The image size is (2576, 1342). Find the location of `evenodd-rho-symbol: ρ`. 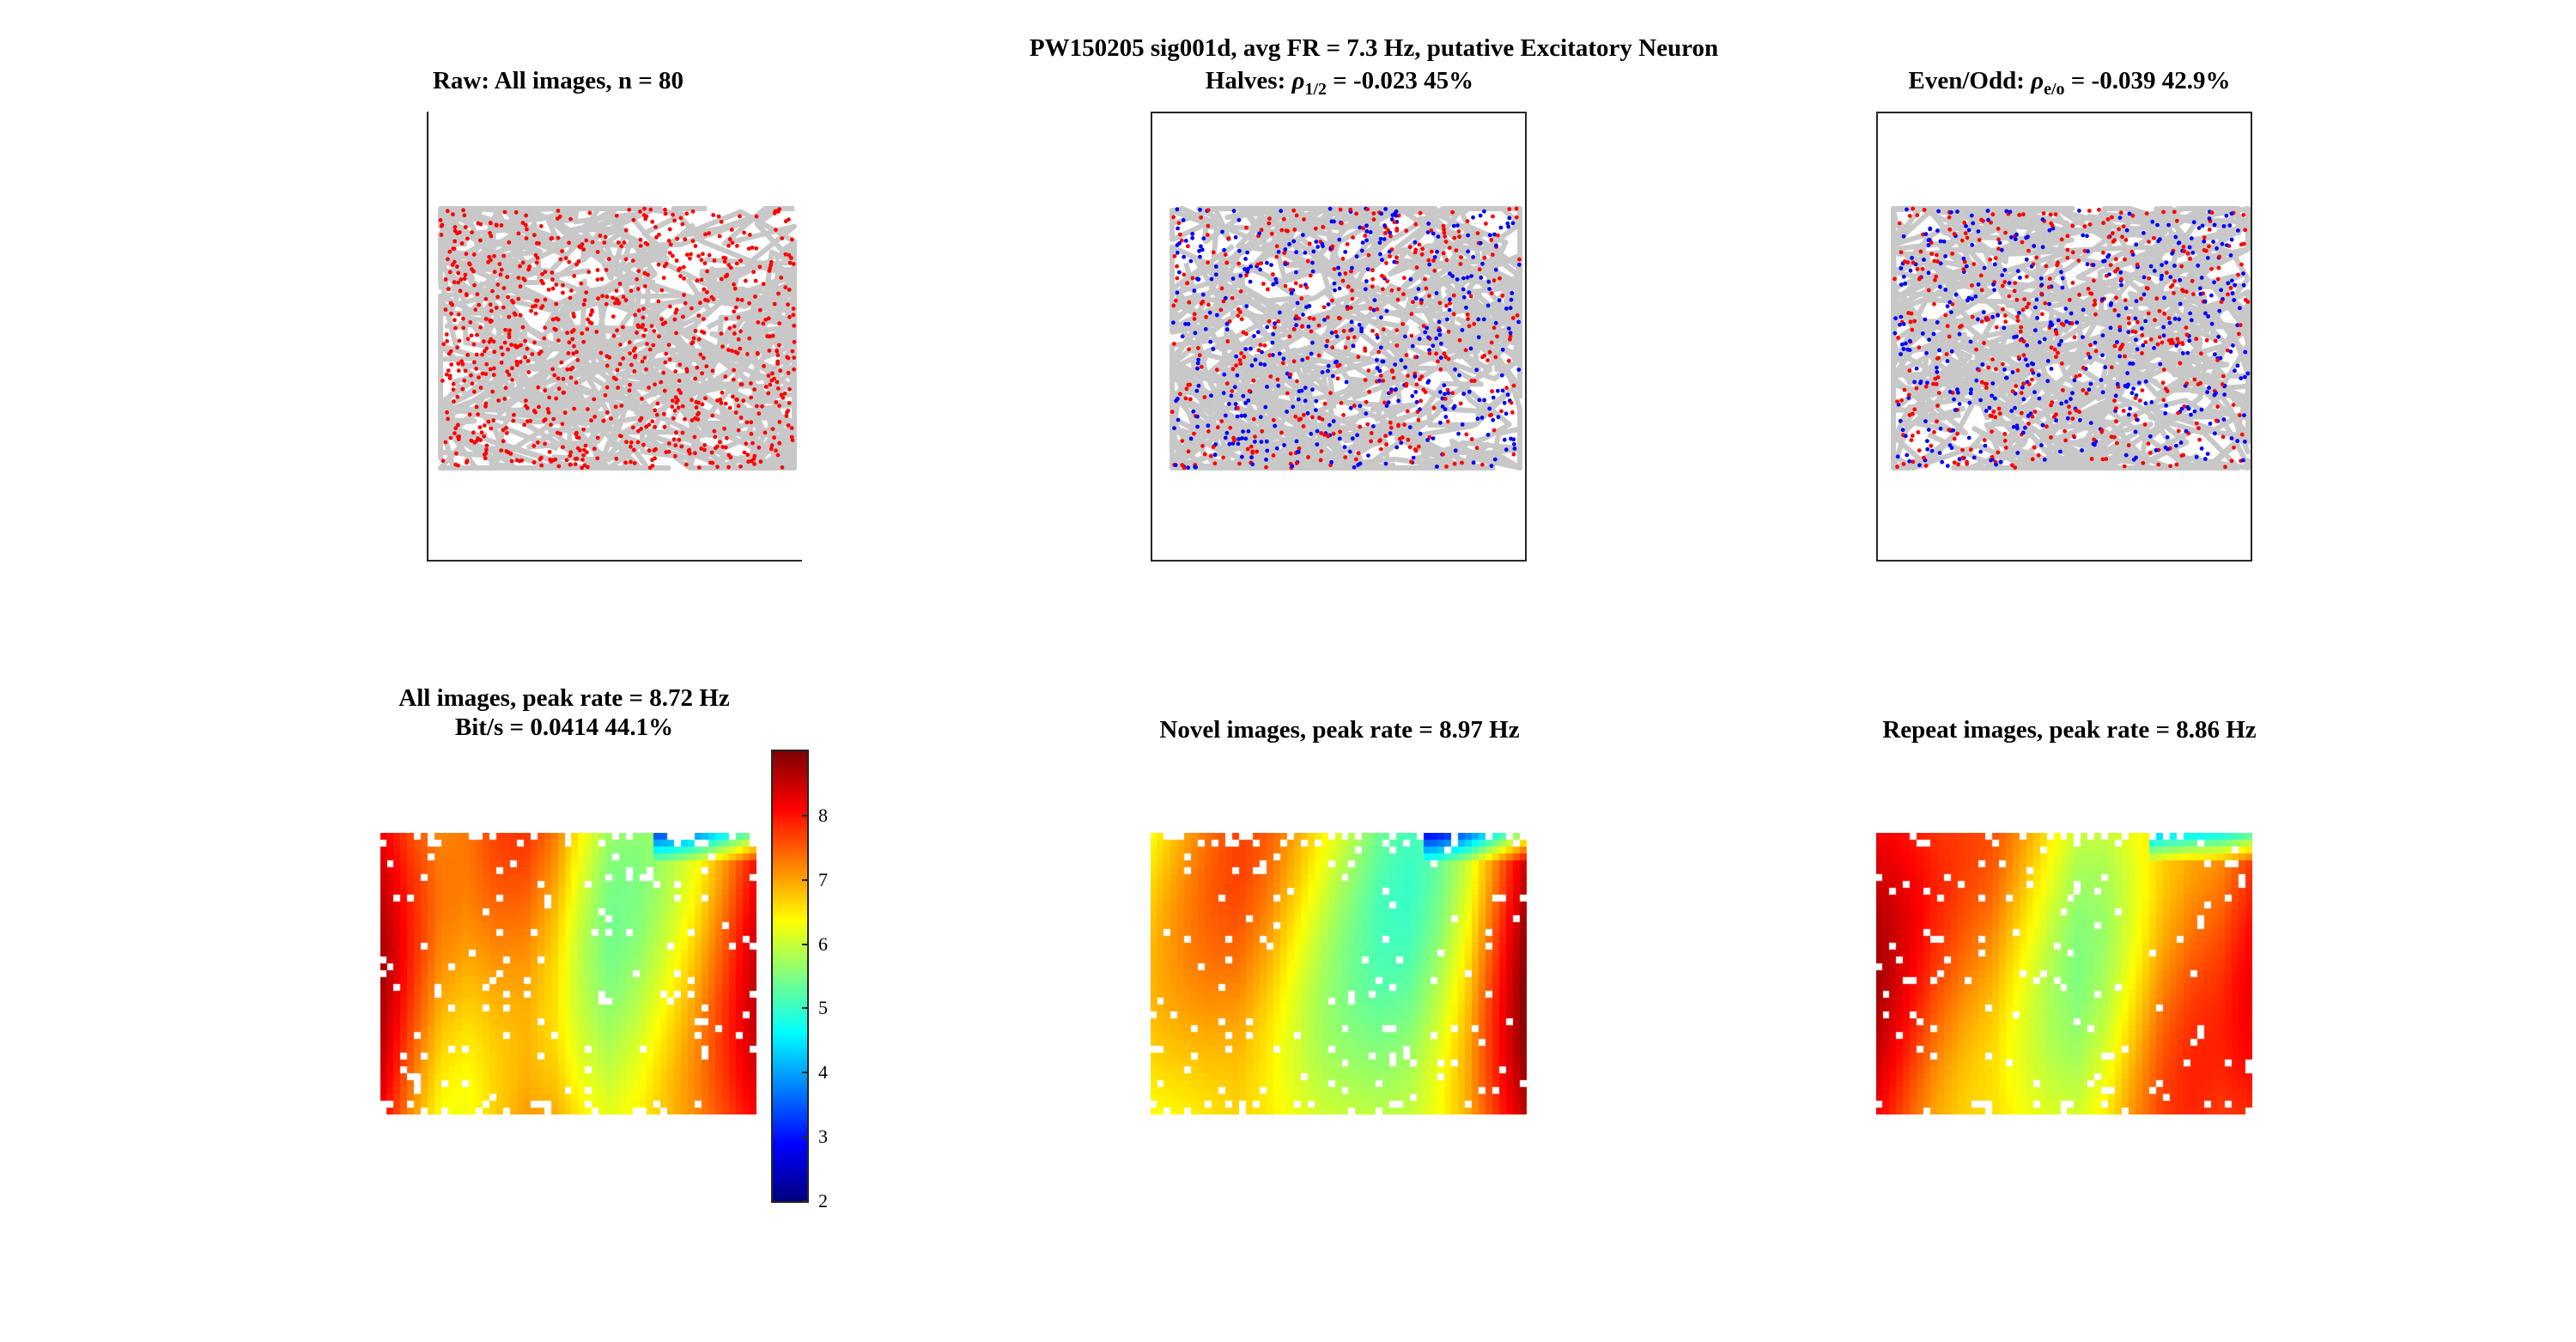

evenodd-rho-symbol: ρ is located at coordinates (2038, 80).